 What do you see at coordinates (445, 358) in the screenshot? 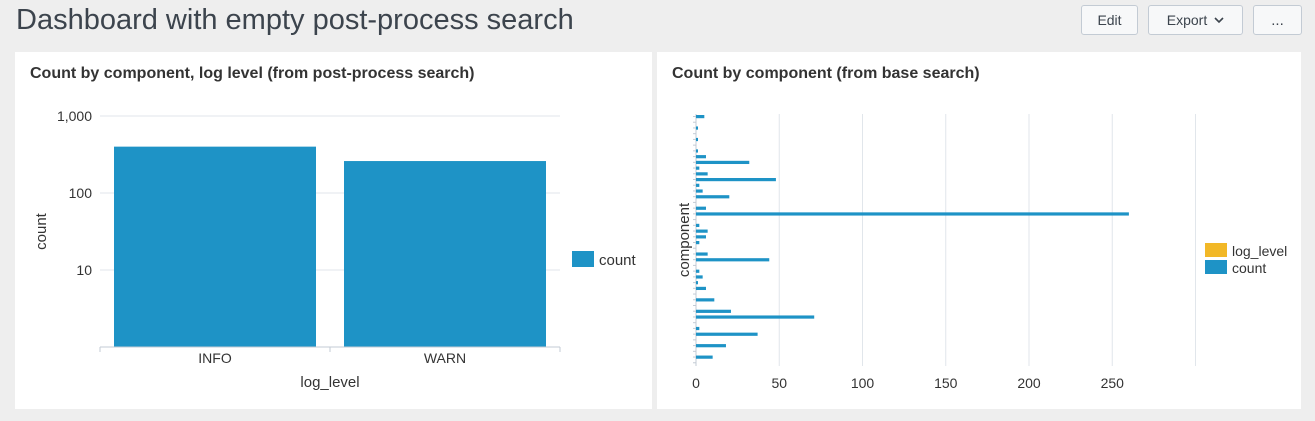
I see `x-tick-label: WARN` at bounding box center [445, 358].